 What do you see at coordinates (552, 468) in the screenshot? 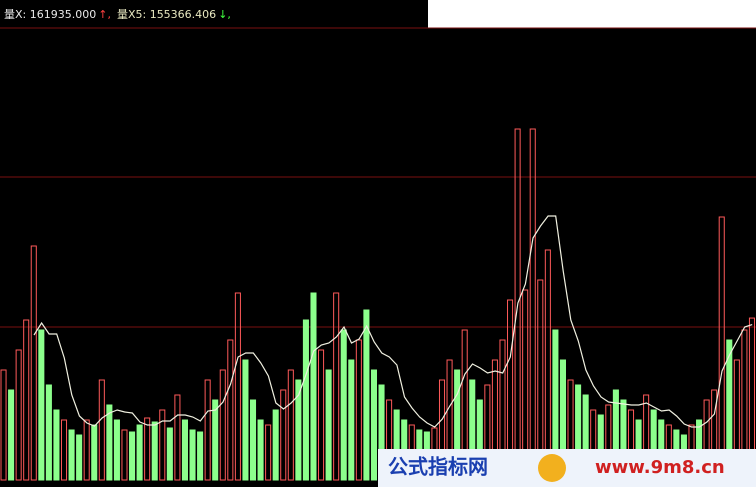
I see `watermark-icon` at bounding box center [552, 468].